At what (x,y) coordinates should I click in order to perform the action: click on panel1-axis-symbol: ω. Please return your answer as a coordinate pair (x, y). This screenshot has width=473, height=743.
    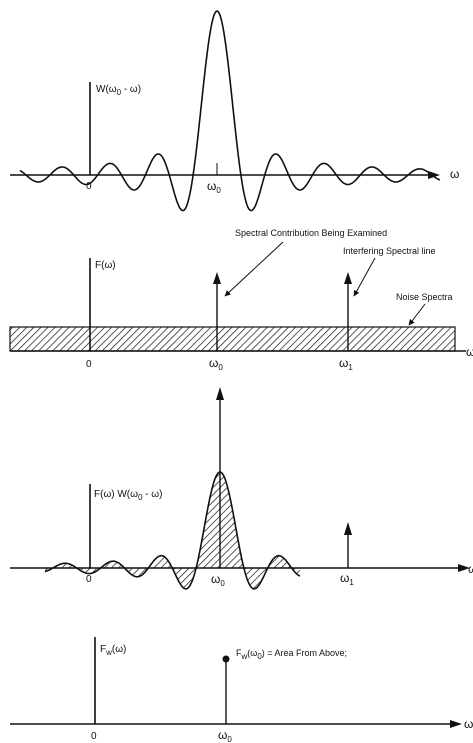
    Looking at the image, I should click on (454, 174).